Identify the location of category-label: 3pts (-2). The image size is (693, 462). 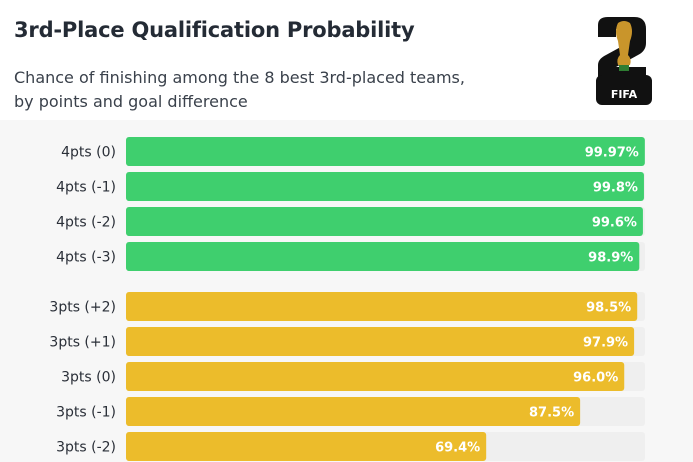
(86, 448).